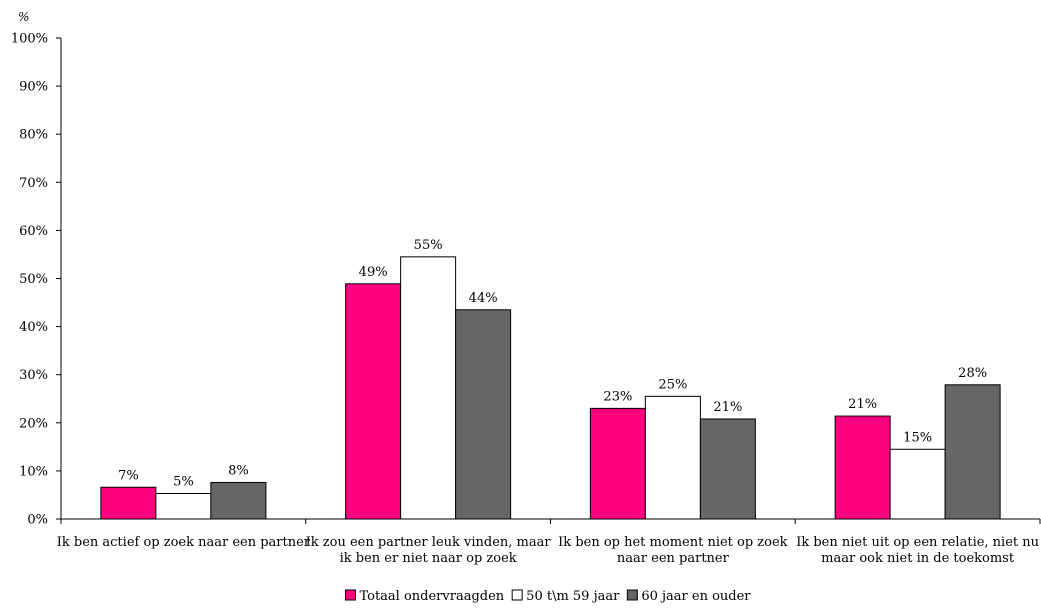 The height and width of the screenshot is (609, 1041). What do you see at coordinates (431, 596) in the screenshot?
I see `legend-label: Totaal ondervraagden` at bounding box center [431, 596].